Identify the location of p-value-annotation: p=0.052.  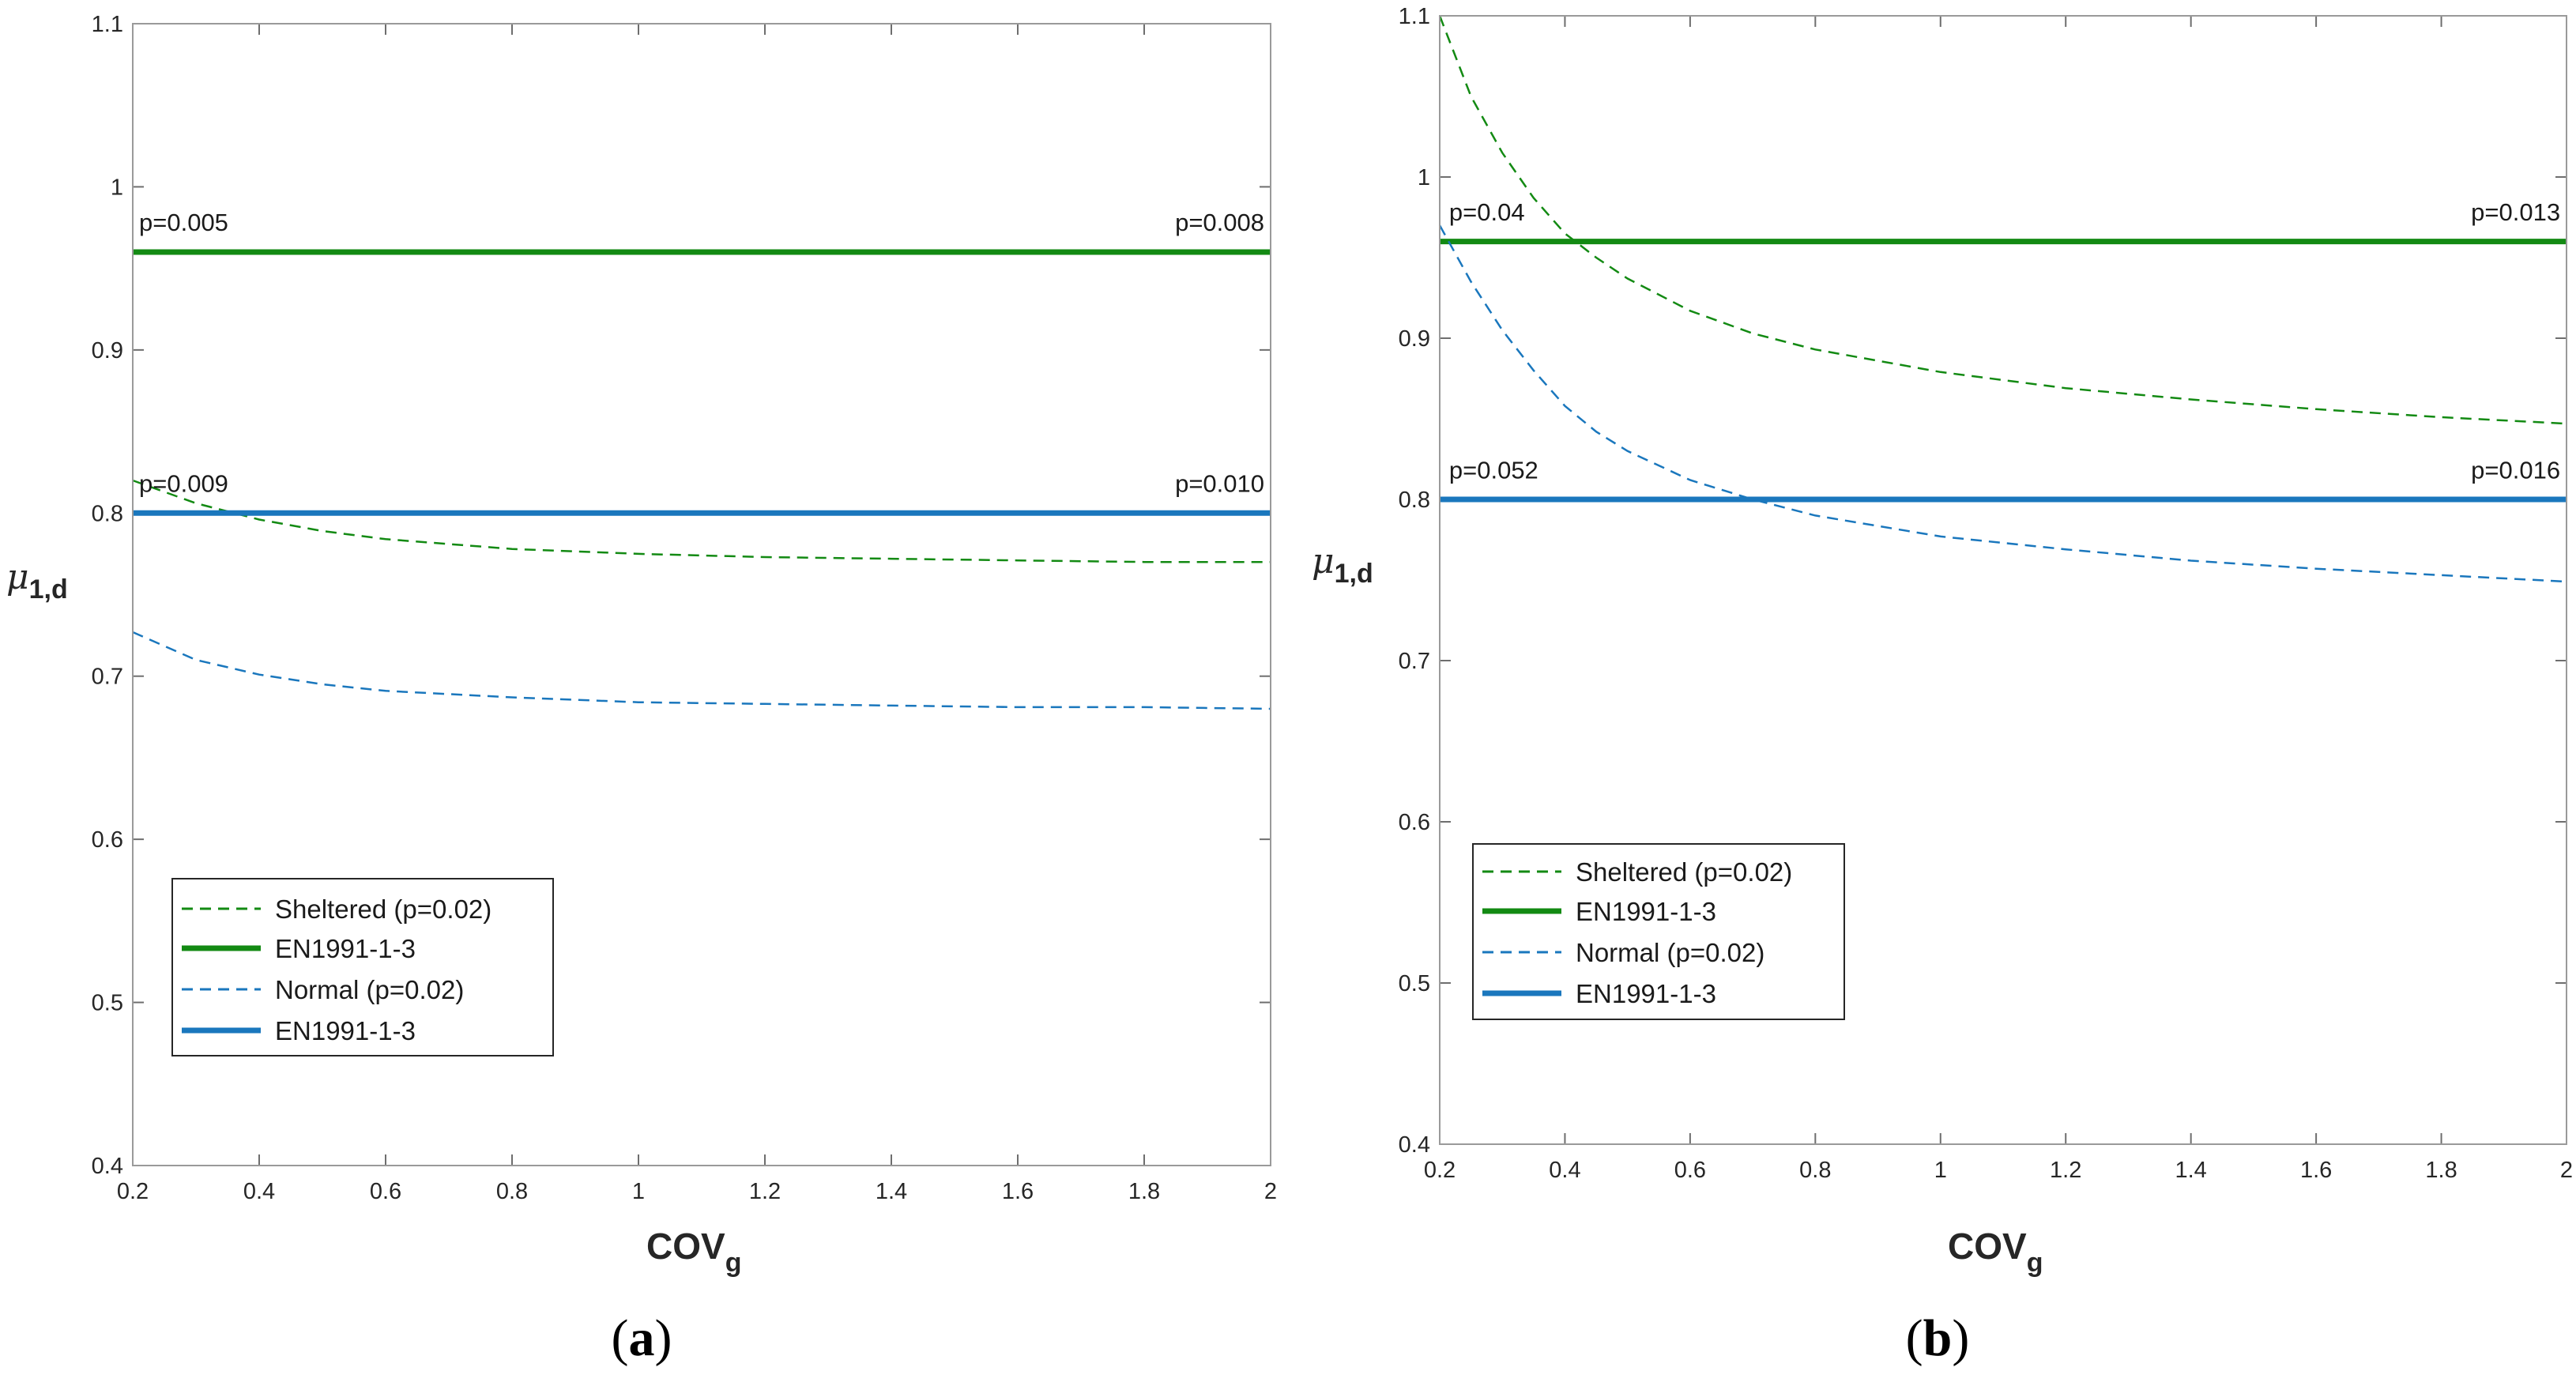
(1493, 470).